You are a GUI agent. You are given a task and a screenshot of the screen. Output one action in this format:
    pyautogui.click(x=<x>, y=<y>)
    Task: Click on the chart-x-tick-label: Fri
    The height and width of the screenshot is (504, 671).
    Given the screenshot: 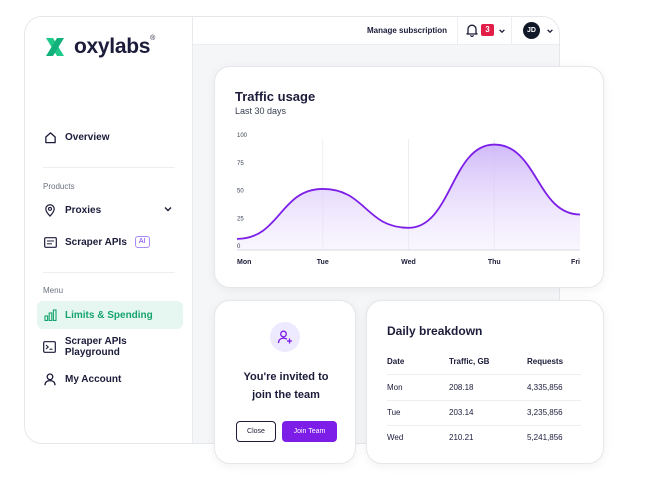 What is the action you would take?
    pyautogui.click(x=575, y=262)
    